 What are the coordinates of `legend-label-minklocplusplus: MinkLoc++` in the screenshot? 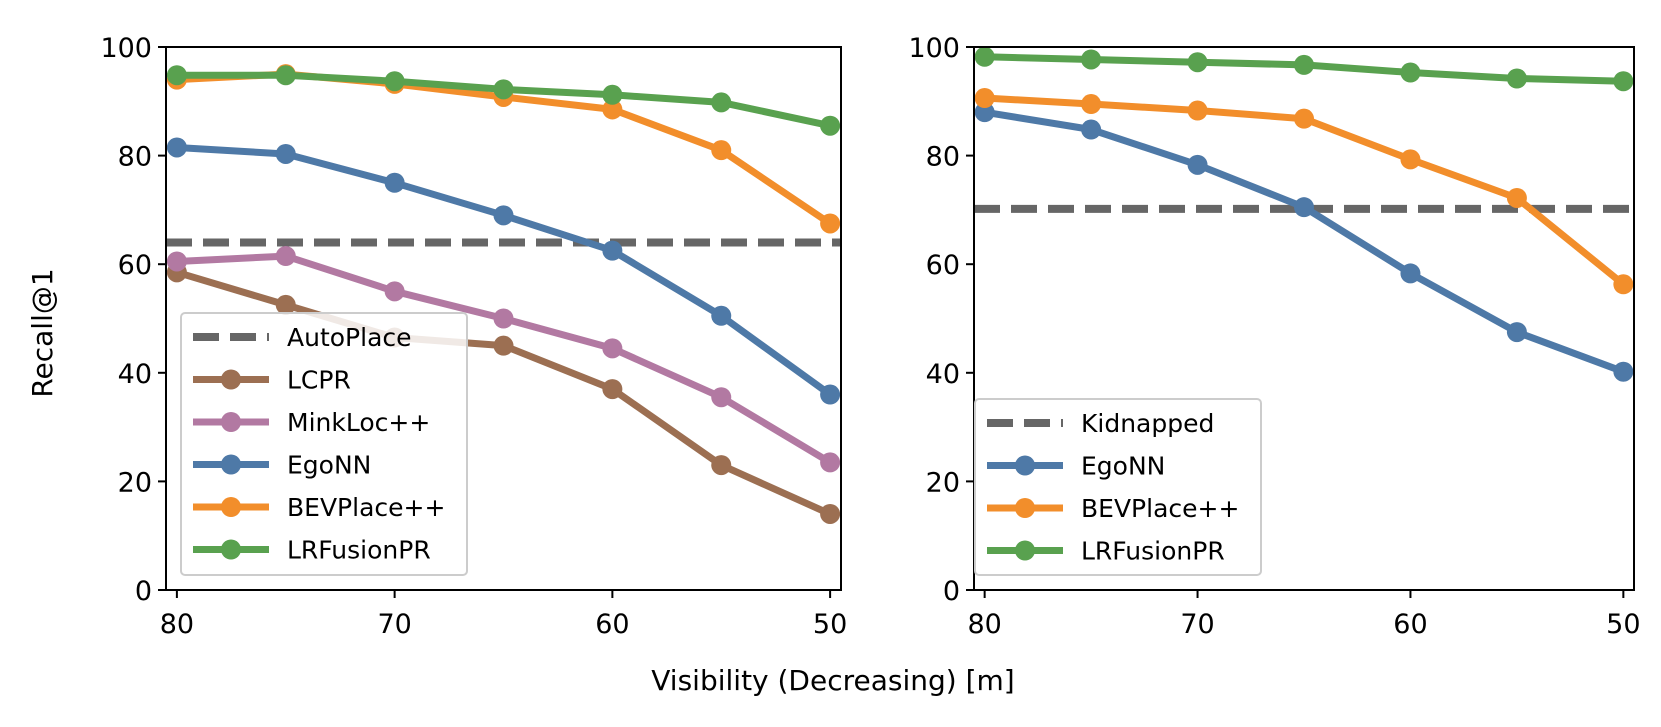 It's located at (358, 422).